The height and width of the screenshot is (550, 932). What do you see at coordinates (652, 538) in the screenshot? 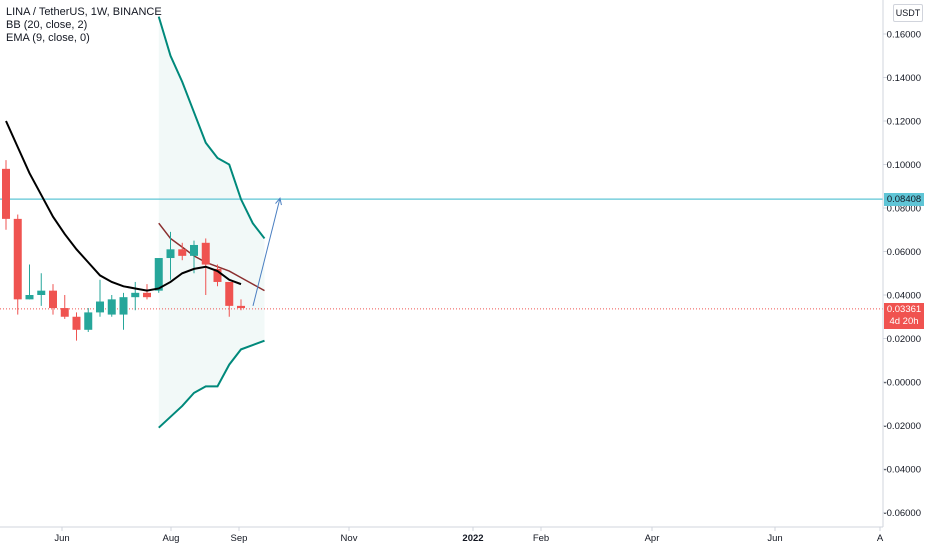
I see `time-tick-label: Apr` at bounding box center [652, 538].